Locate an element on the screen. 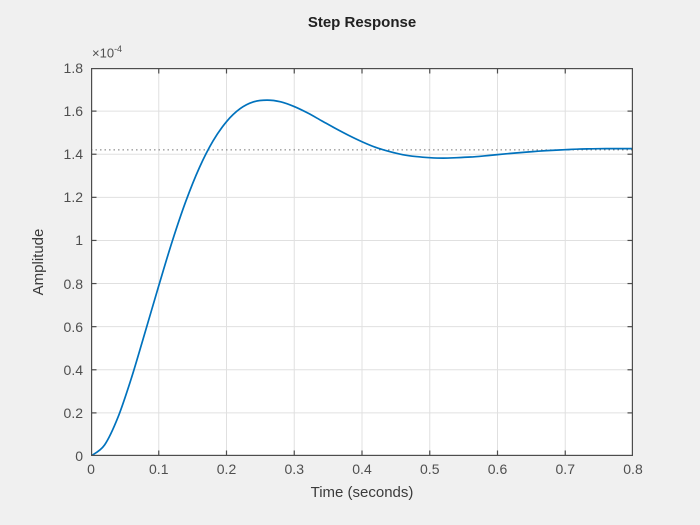  plot-title: Step Response is located at coordinates (362, 22).